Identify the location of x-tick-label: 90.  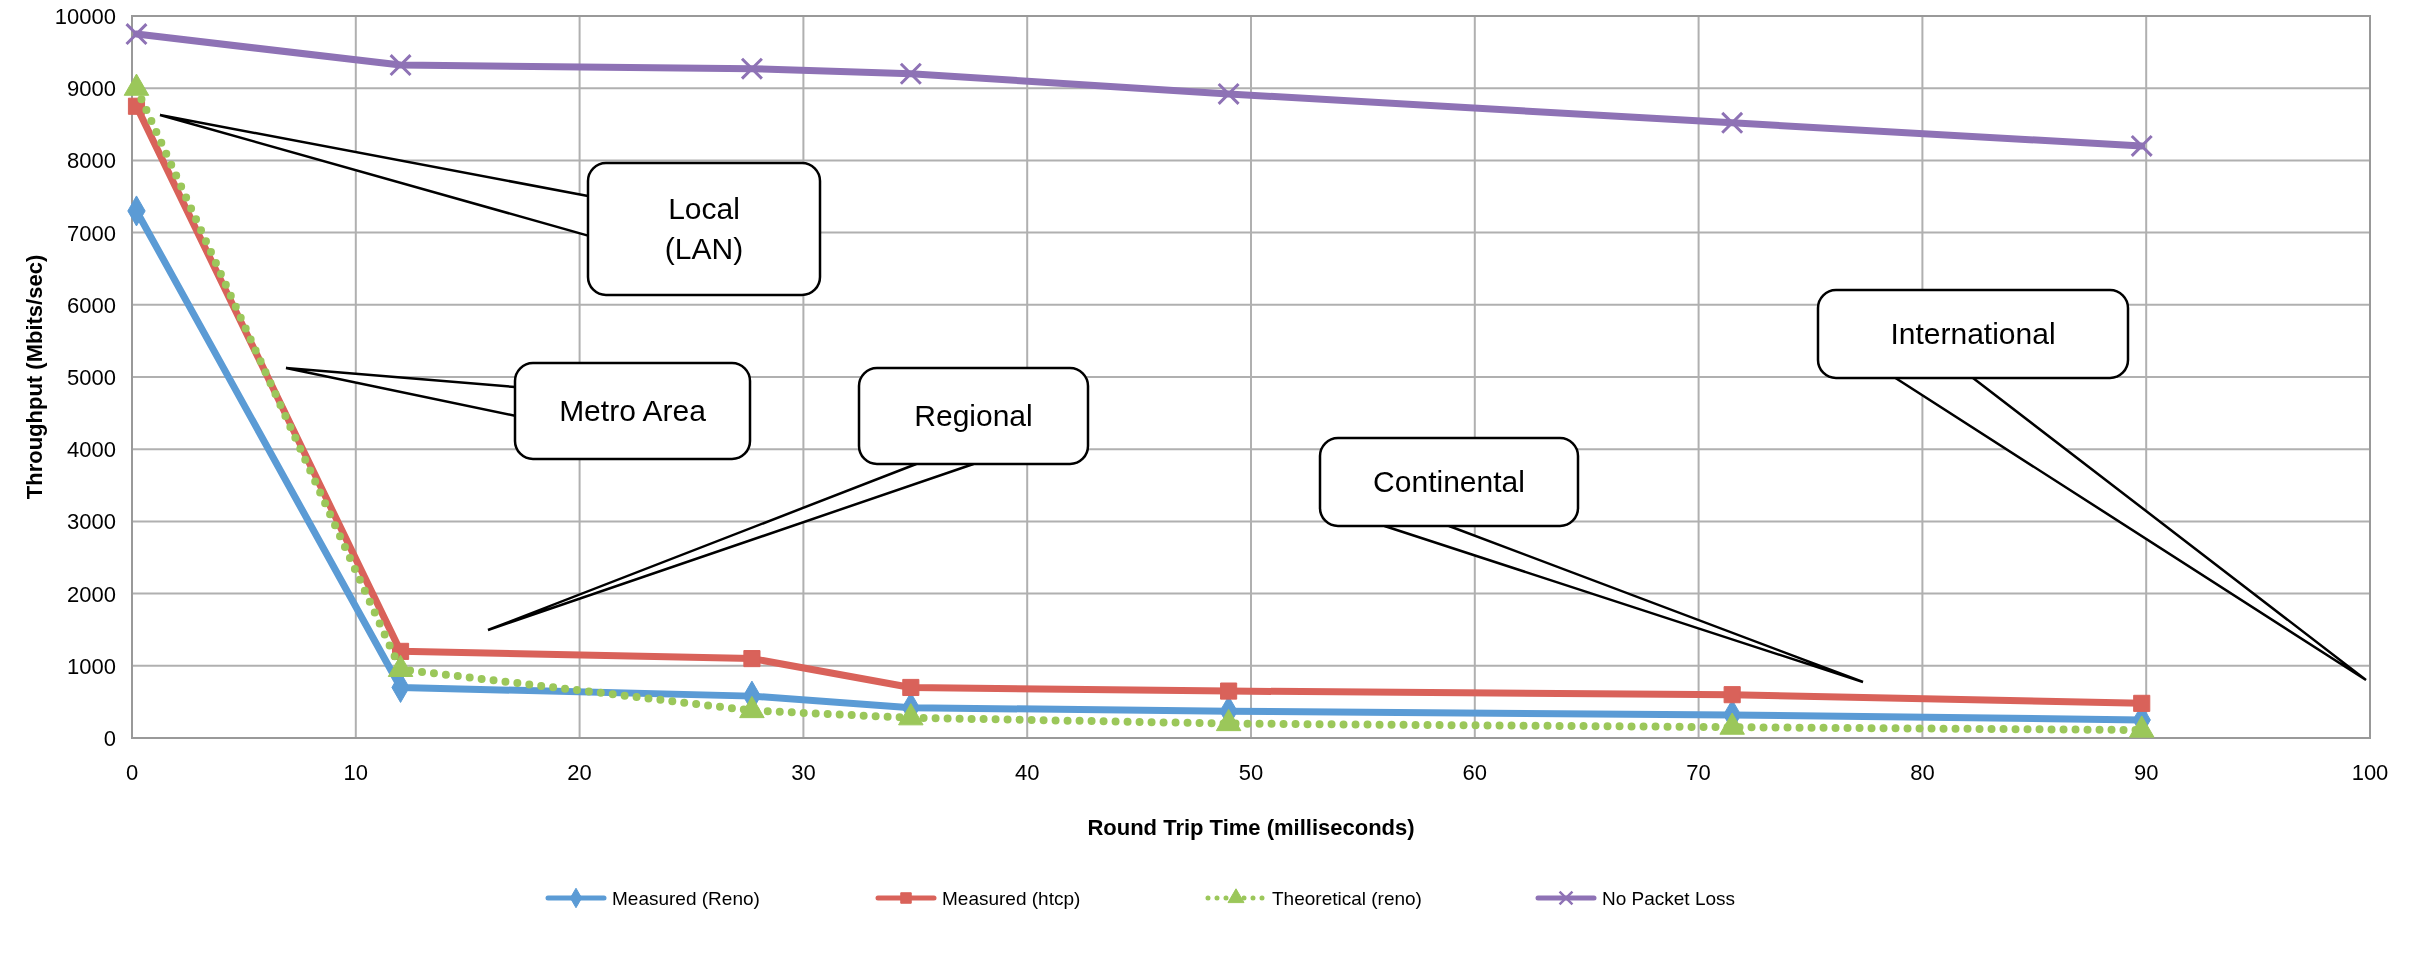
(2146, 772).